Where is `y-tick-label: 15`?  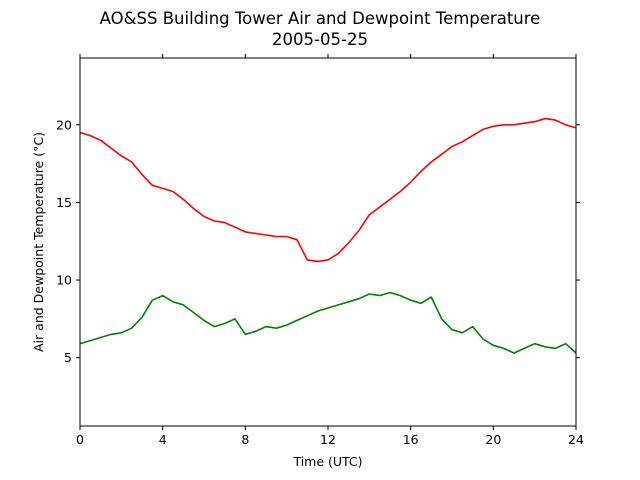 y-tick-label: 15 is located at coordinates (64, 202).